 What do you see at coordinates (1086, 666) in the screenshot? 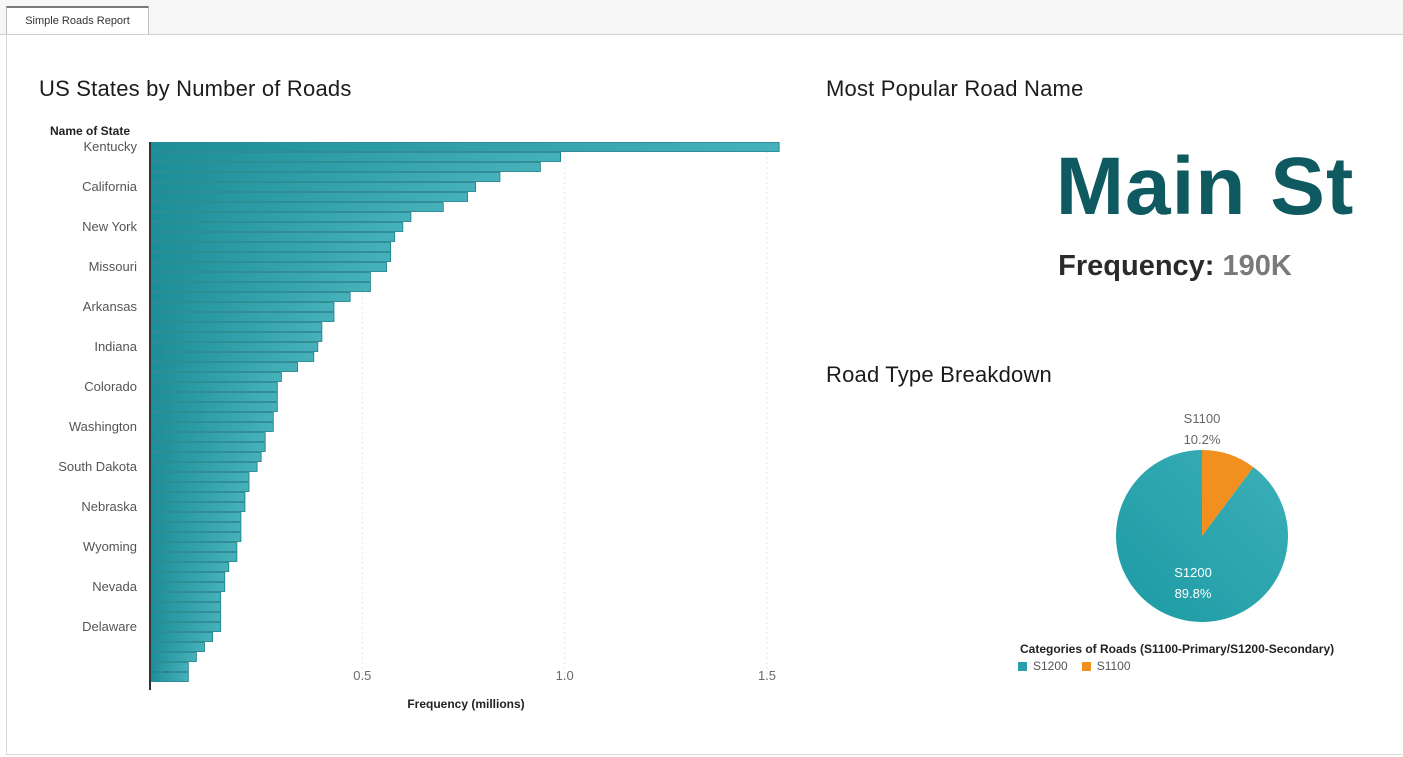
I see `legend-swatch-s1100` at bounding box center [1086, 666].